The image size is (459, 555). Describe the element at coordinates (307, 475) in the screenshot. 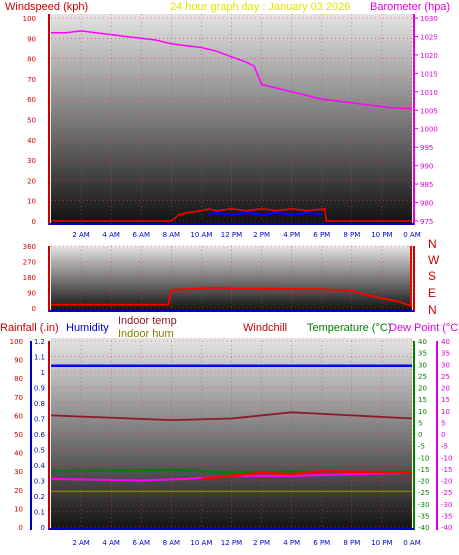

I see `windchill-series` at that location.